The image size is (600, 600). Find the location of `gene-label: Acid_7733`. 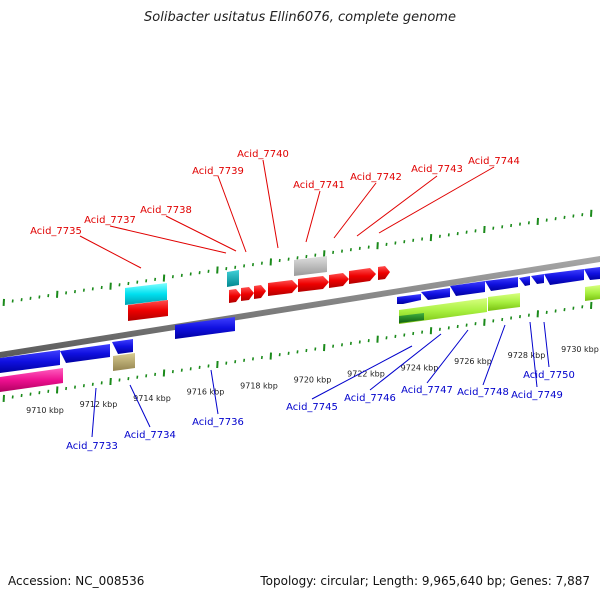

gene-label: Acid_7733 is located at coordinates (92, 446).